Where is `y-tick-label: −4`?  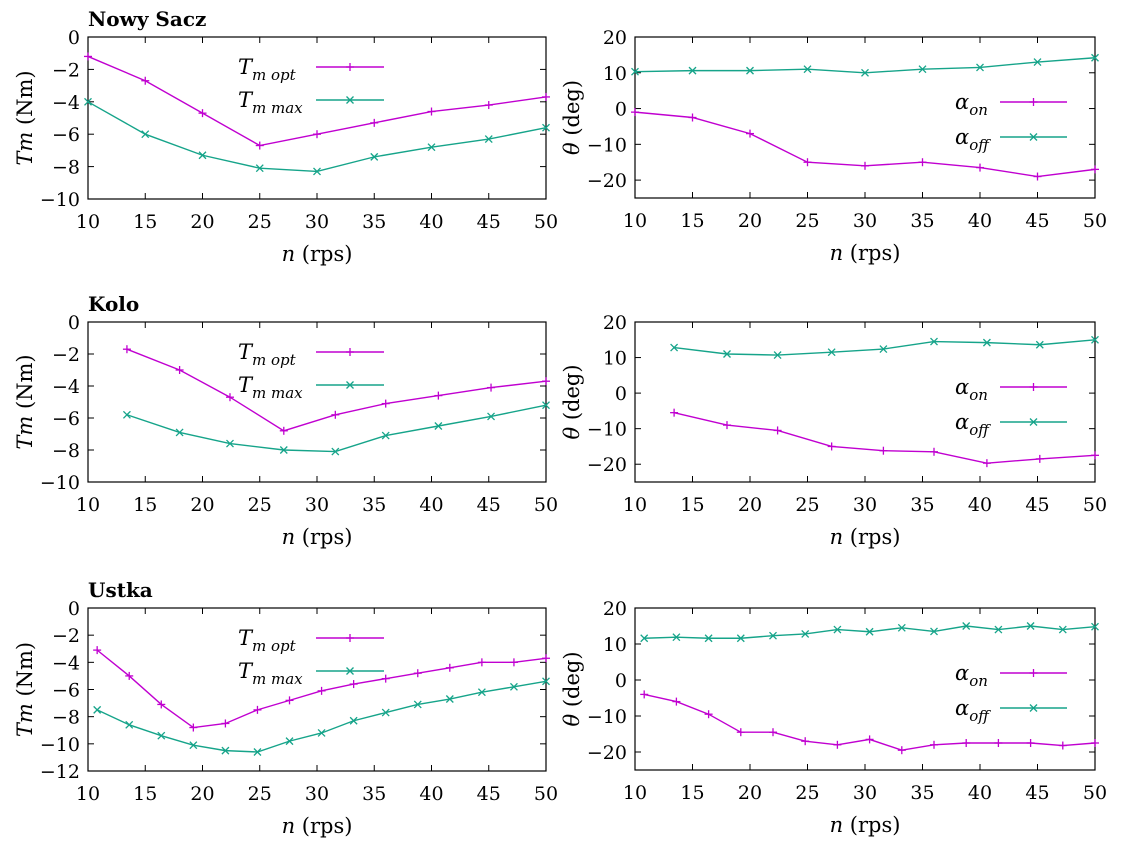 y-tick-label: −4 is located at coordinates (66, 103).